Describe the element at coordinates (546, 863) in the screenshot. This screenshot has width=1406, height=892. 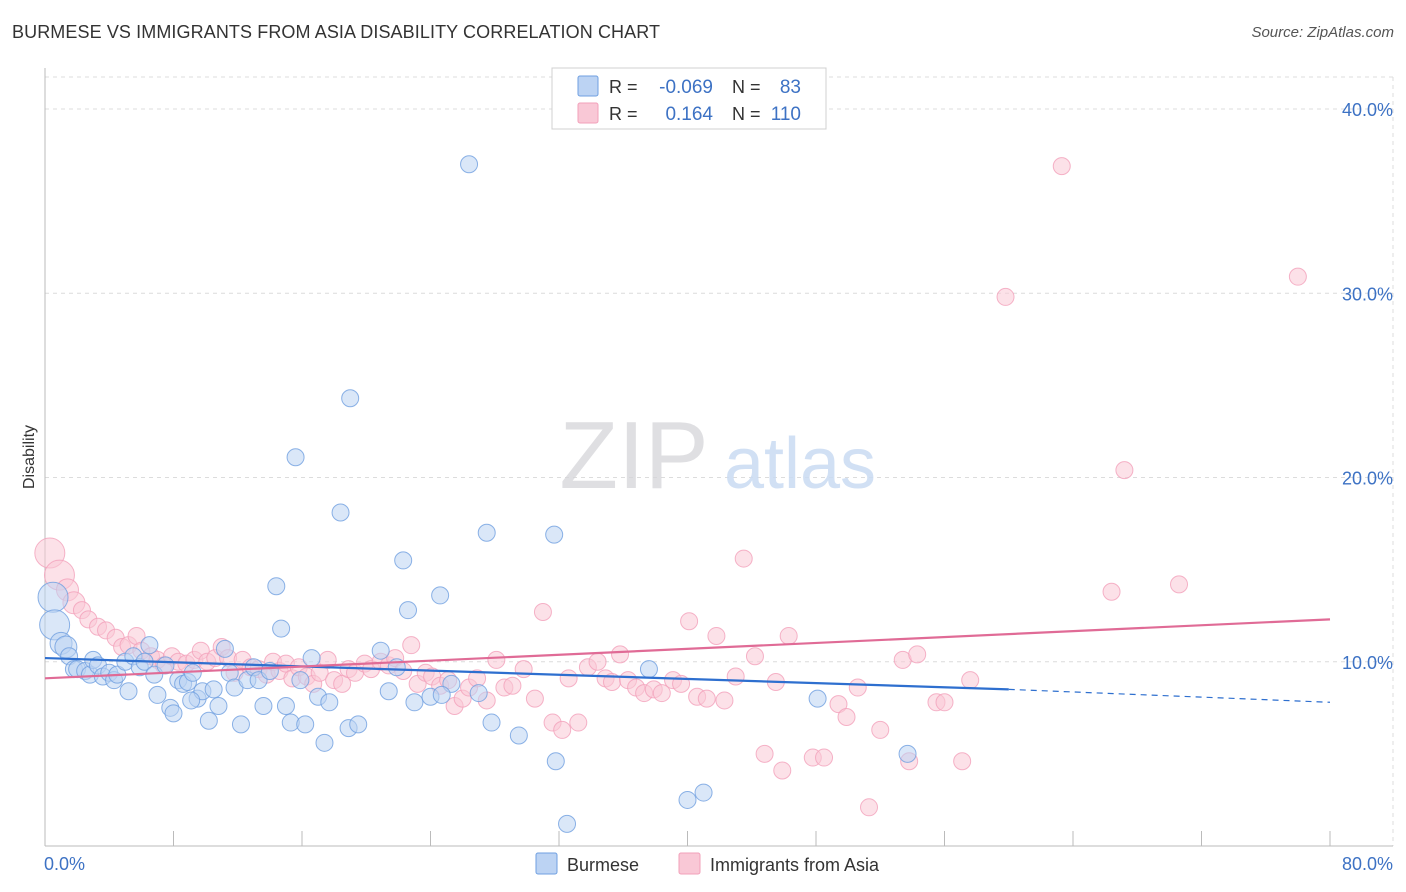
I see `bottom-legend-swatch-burmese` at that location.